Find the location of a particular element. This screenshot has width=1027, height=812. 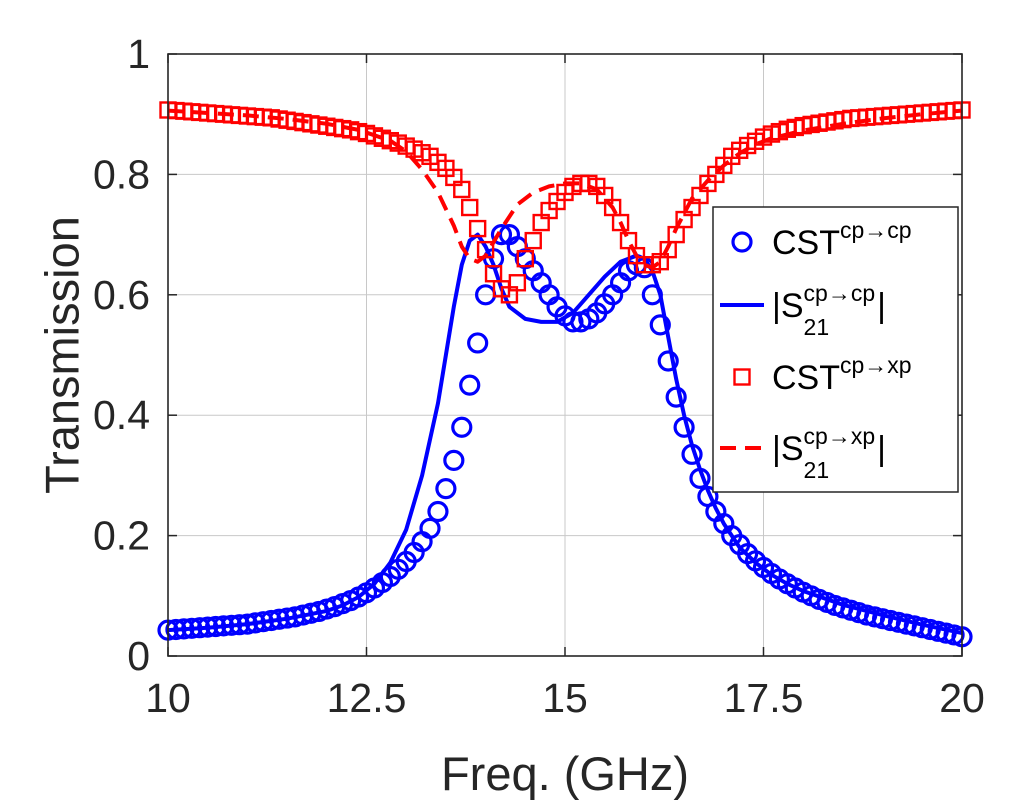

y-axis-title: Transmission is located at coordinates (61, 355).